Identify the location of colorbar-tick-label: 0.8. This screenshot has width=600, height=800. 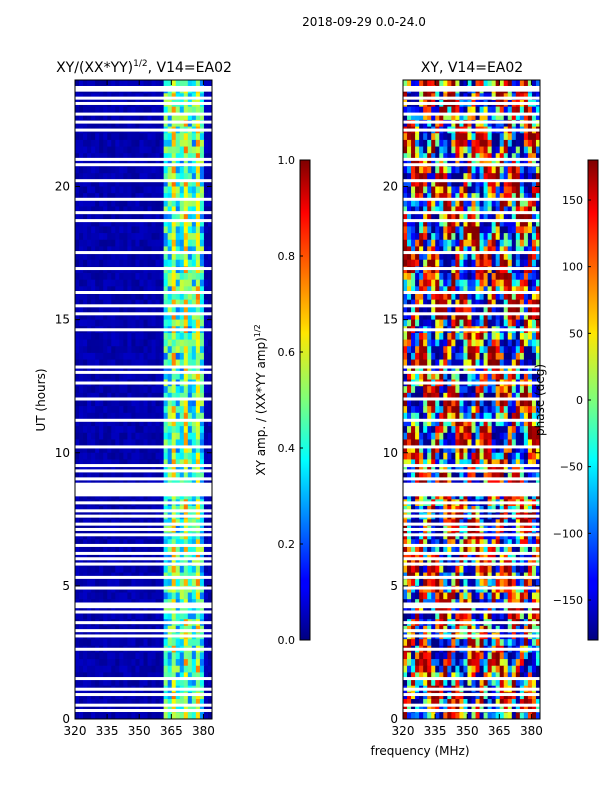
(287, 256).